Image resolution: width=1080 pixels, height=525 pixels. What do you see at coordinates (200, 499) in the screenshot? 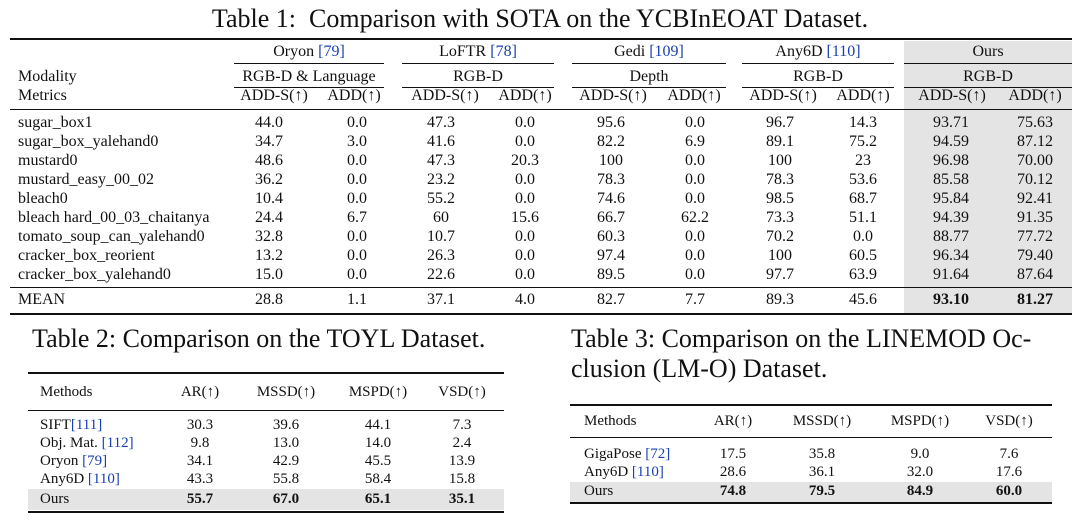
I see `value-cell-best: 55.7` at bounding box center [200, 499].